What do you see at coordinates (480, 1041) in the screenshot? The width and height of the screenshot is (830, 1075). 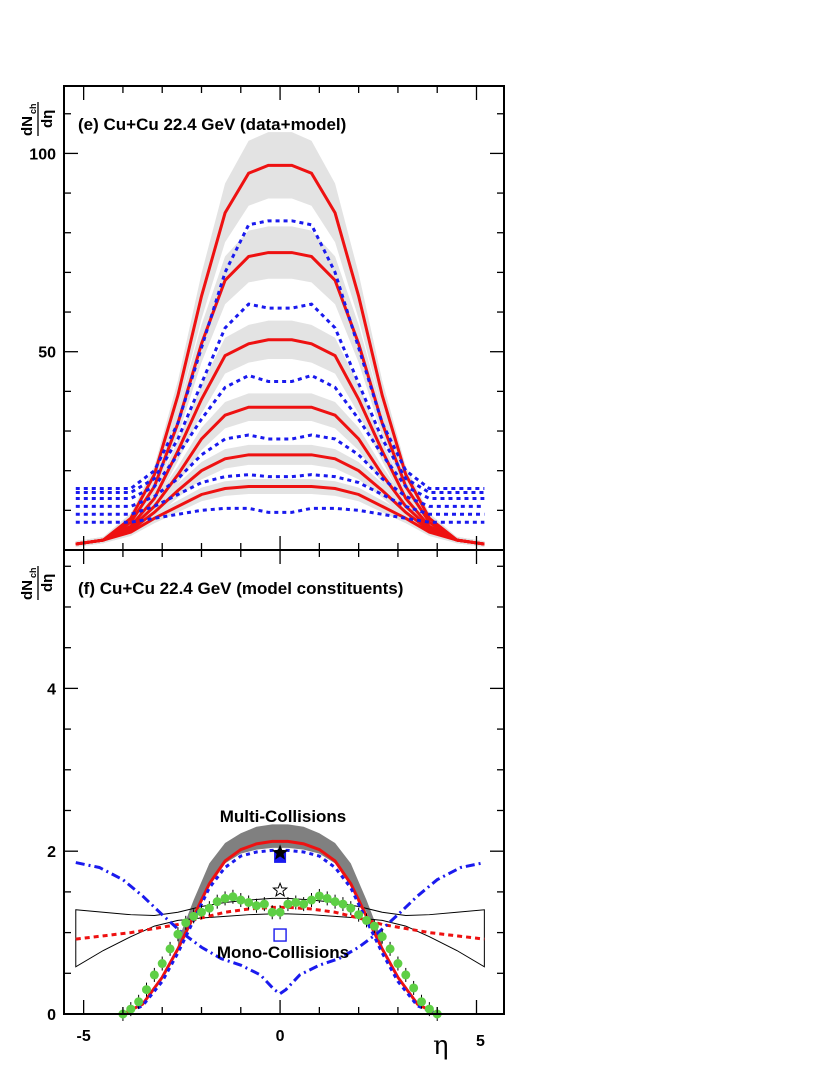 I see `x-tick-label: 5` at bounding box center [480, 1041].